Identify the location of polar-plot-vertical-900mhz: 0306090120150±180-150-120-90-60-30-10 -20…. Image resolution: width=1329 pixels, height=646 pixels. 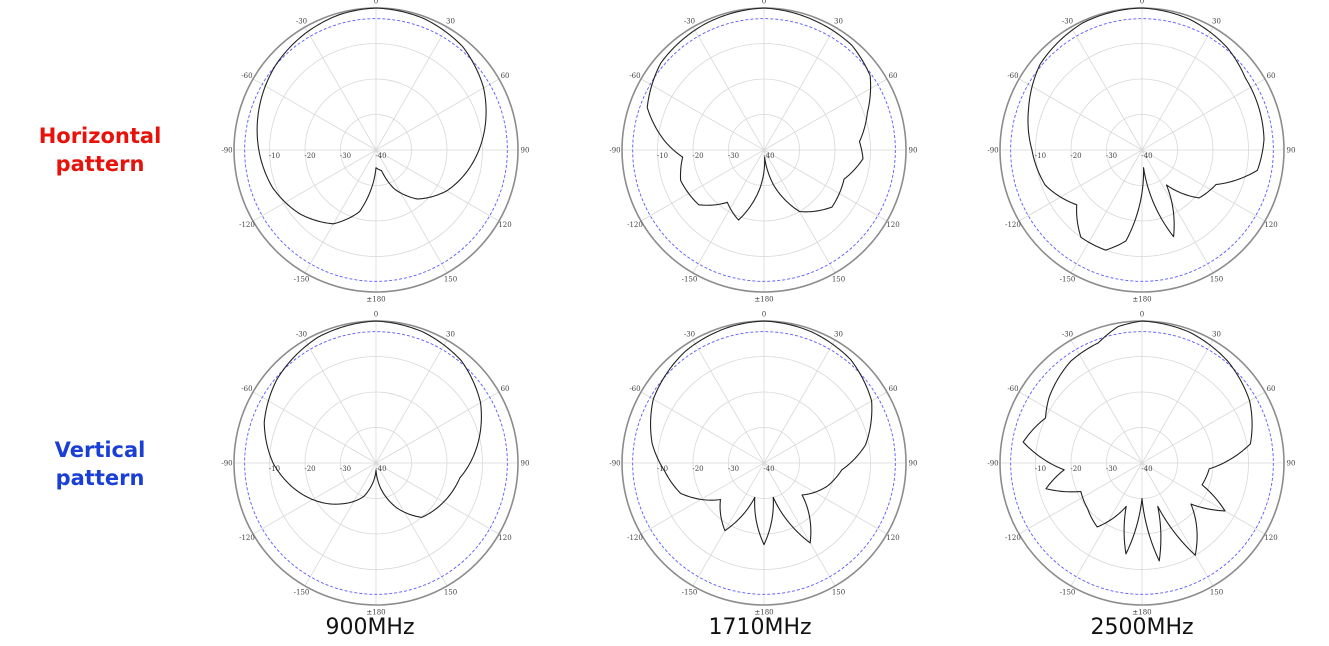
(376, 463).